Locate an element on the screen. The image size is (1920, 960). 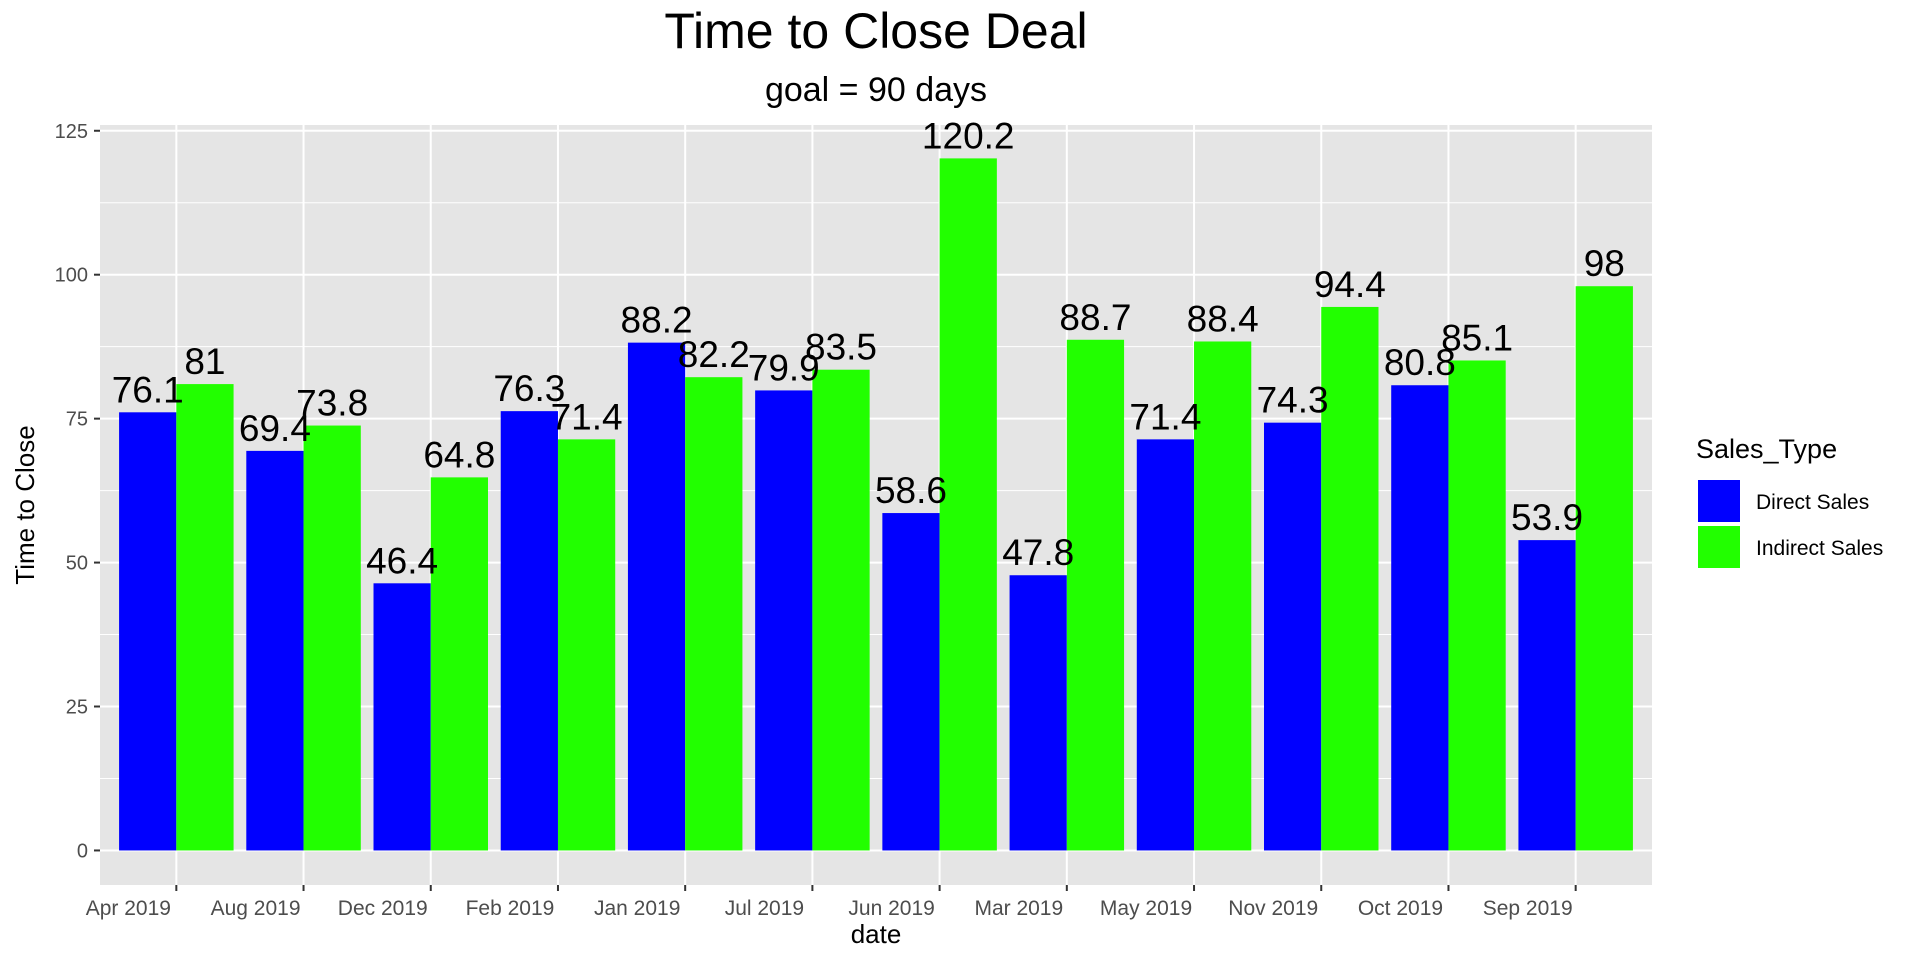
data-label: 73.8 is located at coordinates (332, 403).